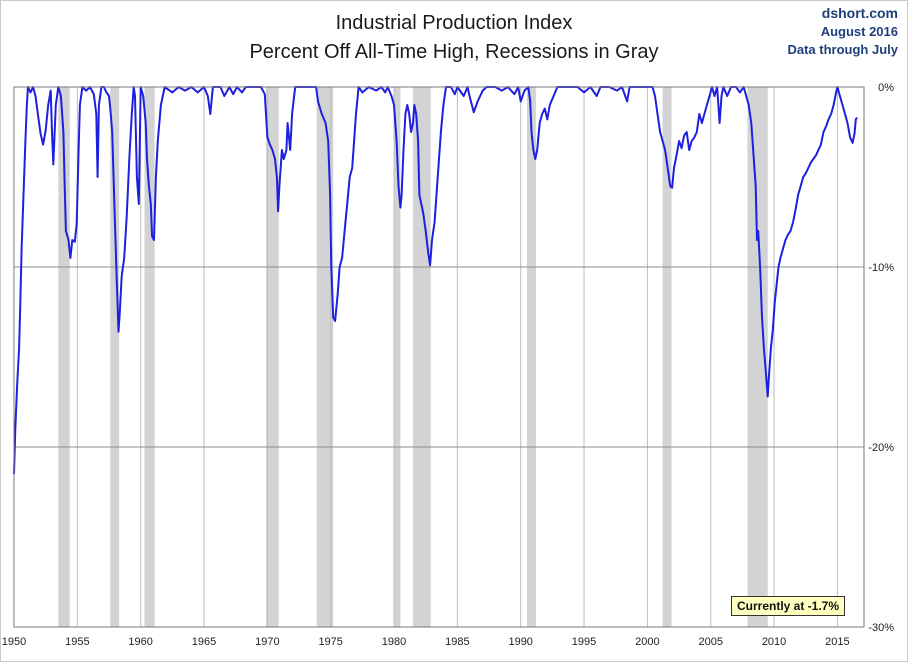  What do you see at coordinates (457, 642) in the screenshot?
I see `x-tick-label: 1985` at bounding box center [457, 642].